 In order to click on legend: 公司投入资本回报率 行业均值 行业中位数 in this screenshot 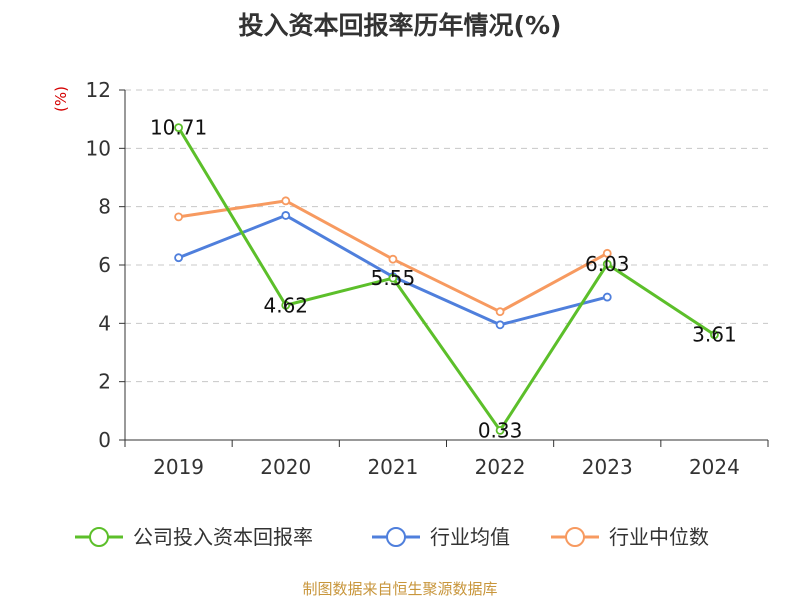, I will do `click(392, 537)`.